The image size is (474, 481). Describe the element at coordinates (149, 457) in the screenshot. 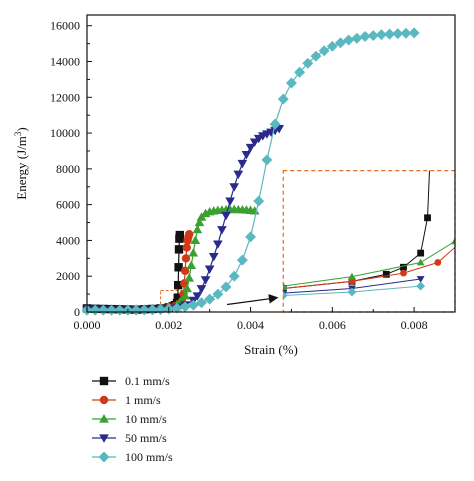

I see `legend-label: 100 mm/s` at that location.